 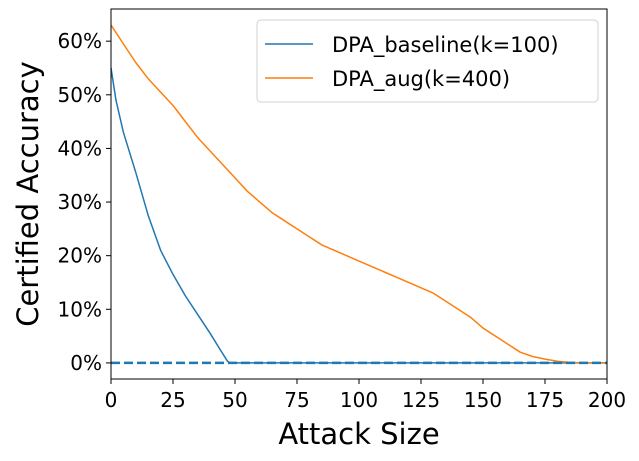 I want to click on legend-entry-dpa-baseline: DPA_baseline(k=100), so click(x=445, y=45).